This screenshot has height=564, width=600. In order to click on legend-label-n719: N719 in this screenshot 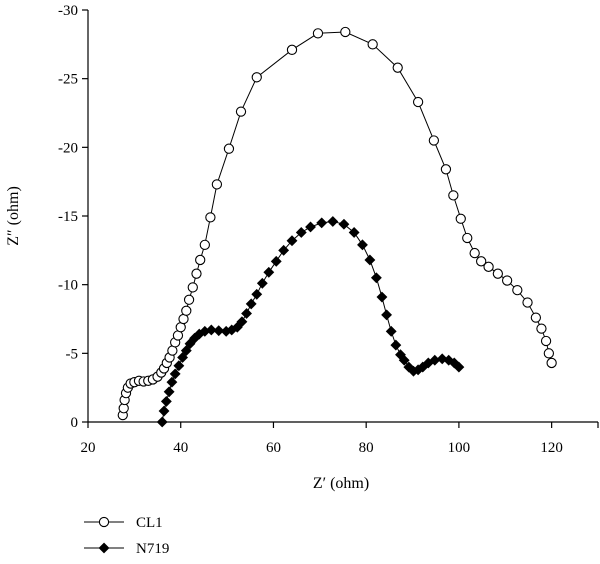, I will do `click(152, 549)`.